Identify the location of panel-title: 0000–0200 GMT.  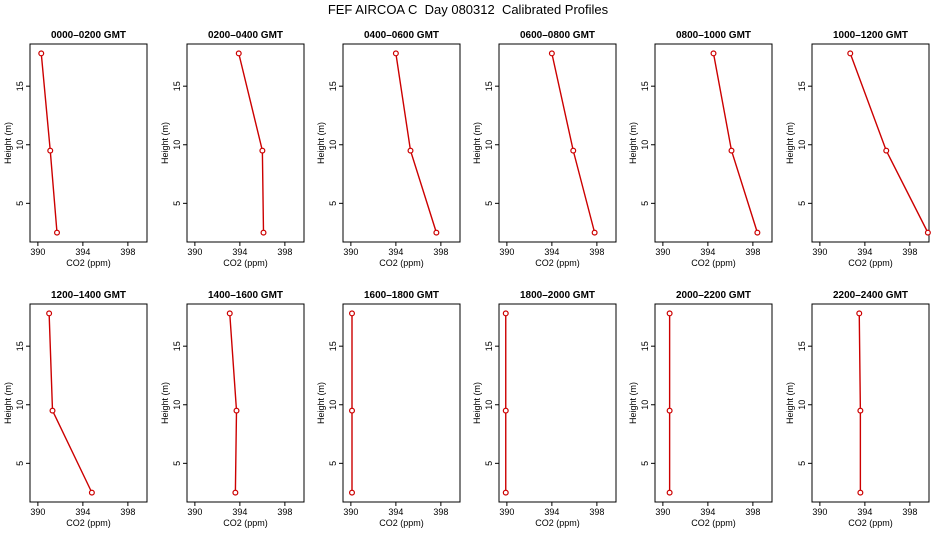
(88, 35).